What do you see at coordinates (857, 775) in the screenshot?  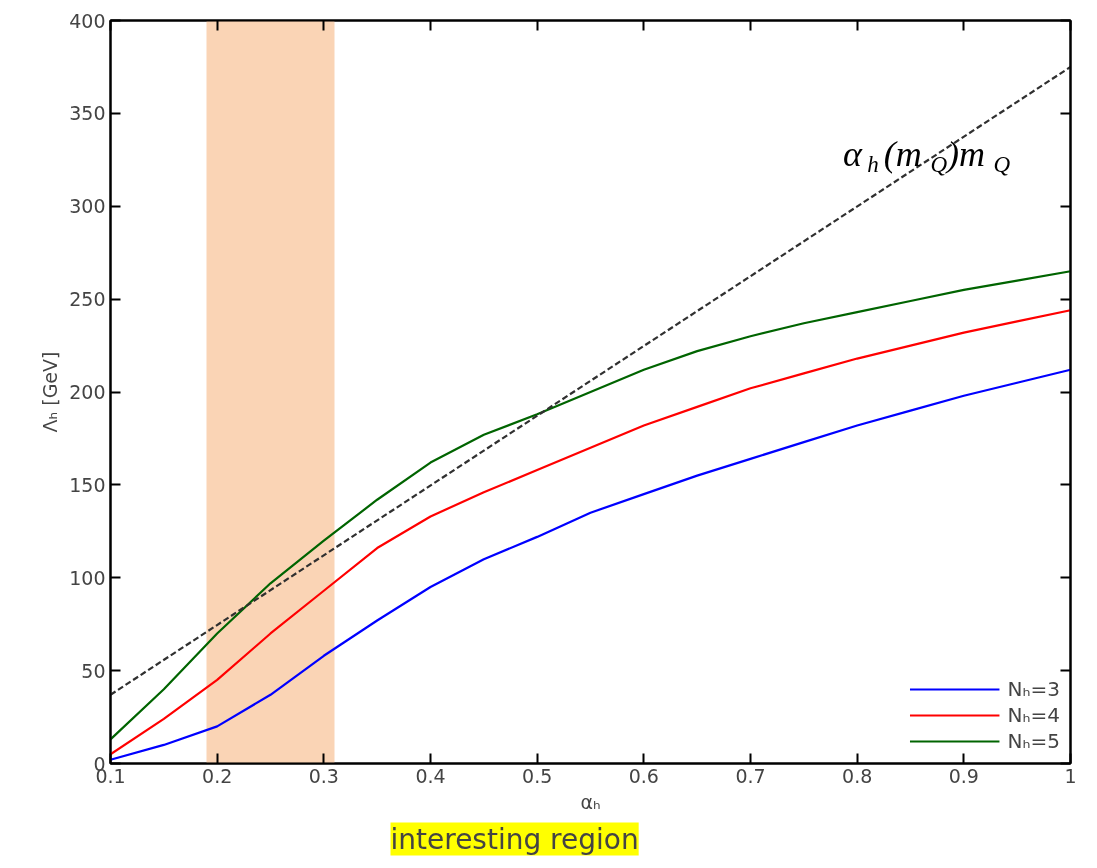 I see `x-tick-label: 0.8` at bounding box center [857, 775].